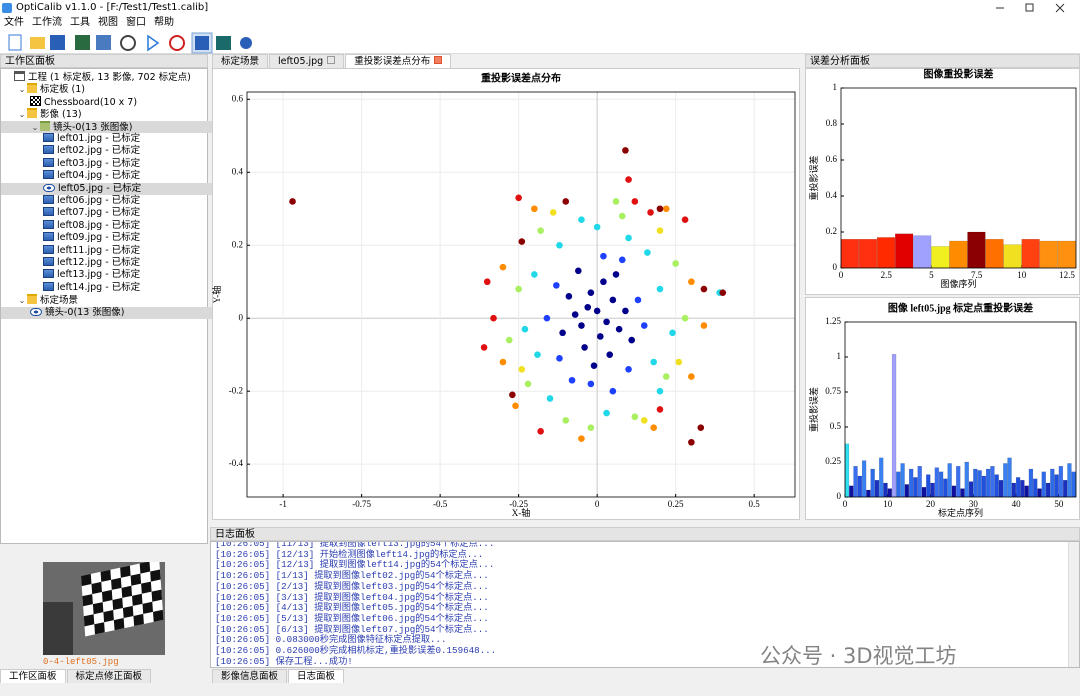  Describe the element at coordinates (99, 238) in the screenshot. I see `tree-label: left09.jpg - 已标定` at that location.